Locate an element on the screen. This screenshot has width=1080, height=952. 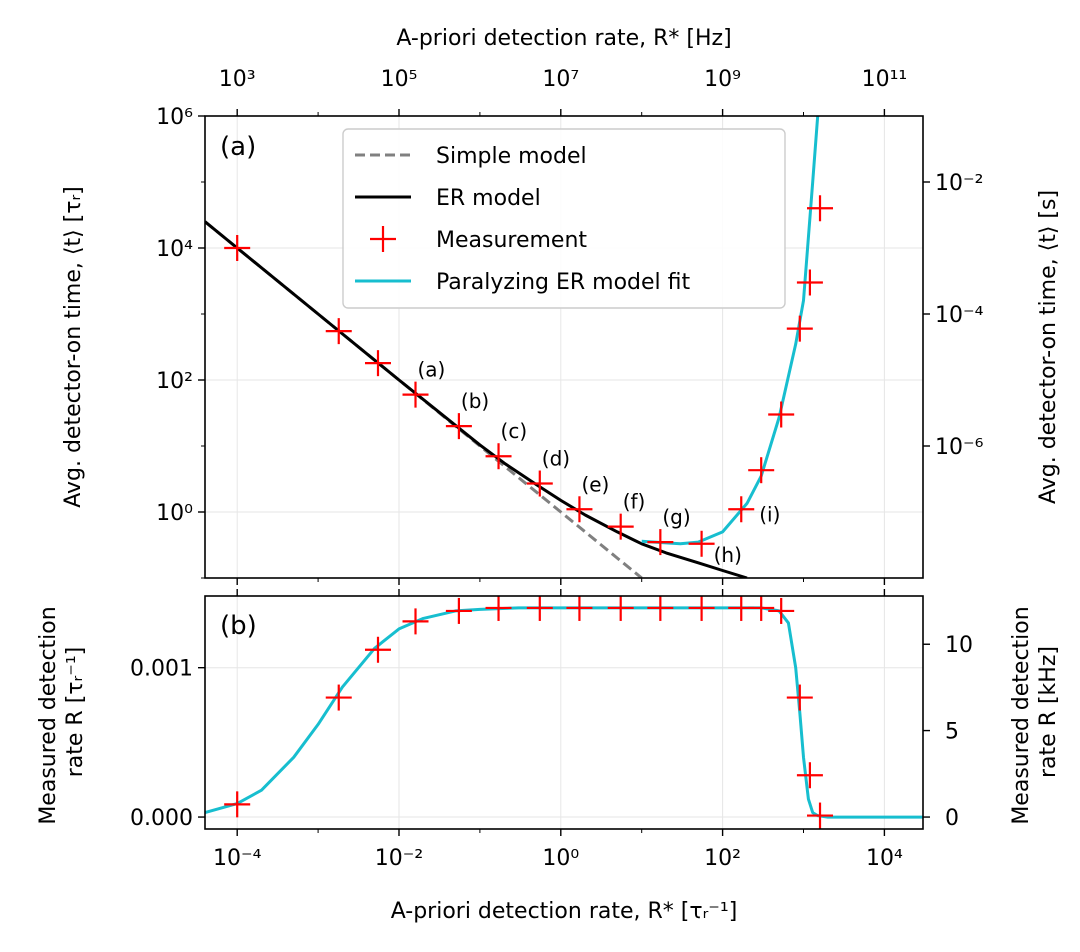
top-axis-label: A-priori detection rate, R* [Hz] is located at coordinates (563, 38).